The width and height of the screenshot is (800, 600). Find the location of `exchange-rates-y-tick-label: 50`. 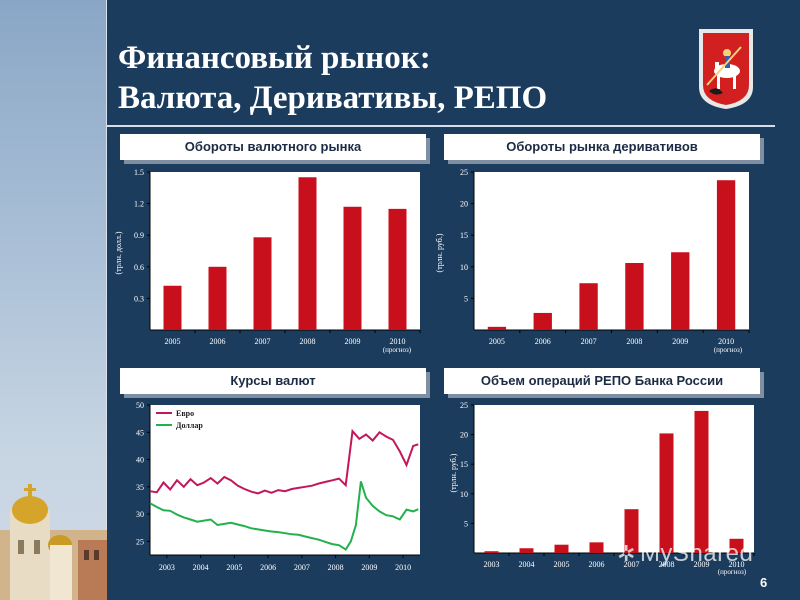

exchange-rates-y-tick-label: 50 is located at coordinates (140, 405).